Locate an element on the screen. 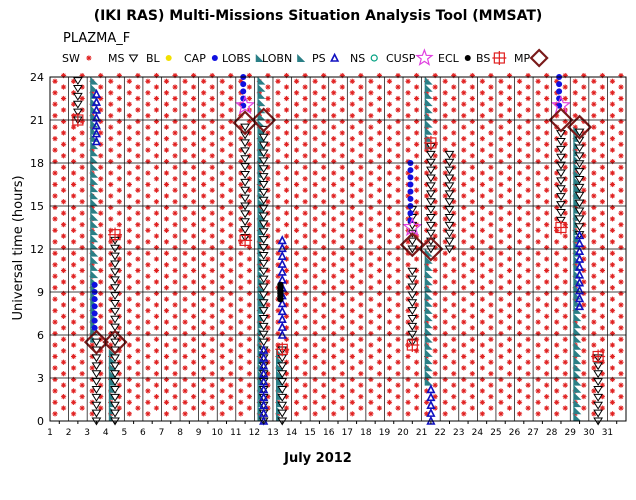 The image size is (636, 500). legend-label-ps: PS is located at coordinates (319, 58).